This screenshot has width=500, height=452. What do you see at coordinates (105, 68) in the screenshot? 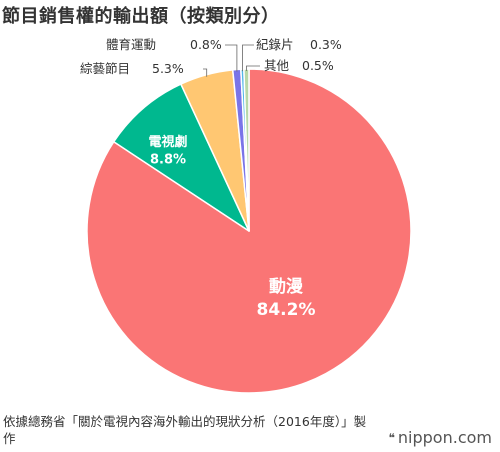
I see `slice-label: 綜藝節目` at bounding box center [105, 68].